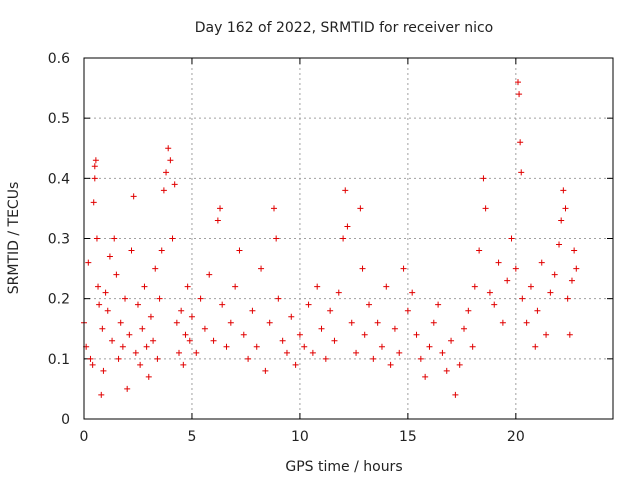 This screenshot has height=480, width=640. Describe the element at coordinates (191, 437) in the screenshot. I see `x-tick-label: 5` at that location.